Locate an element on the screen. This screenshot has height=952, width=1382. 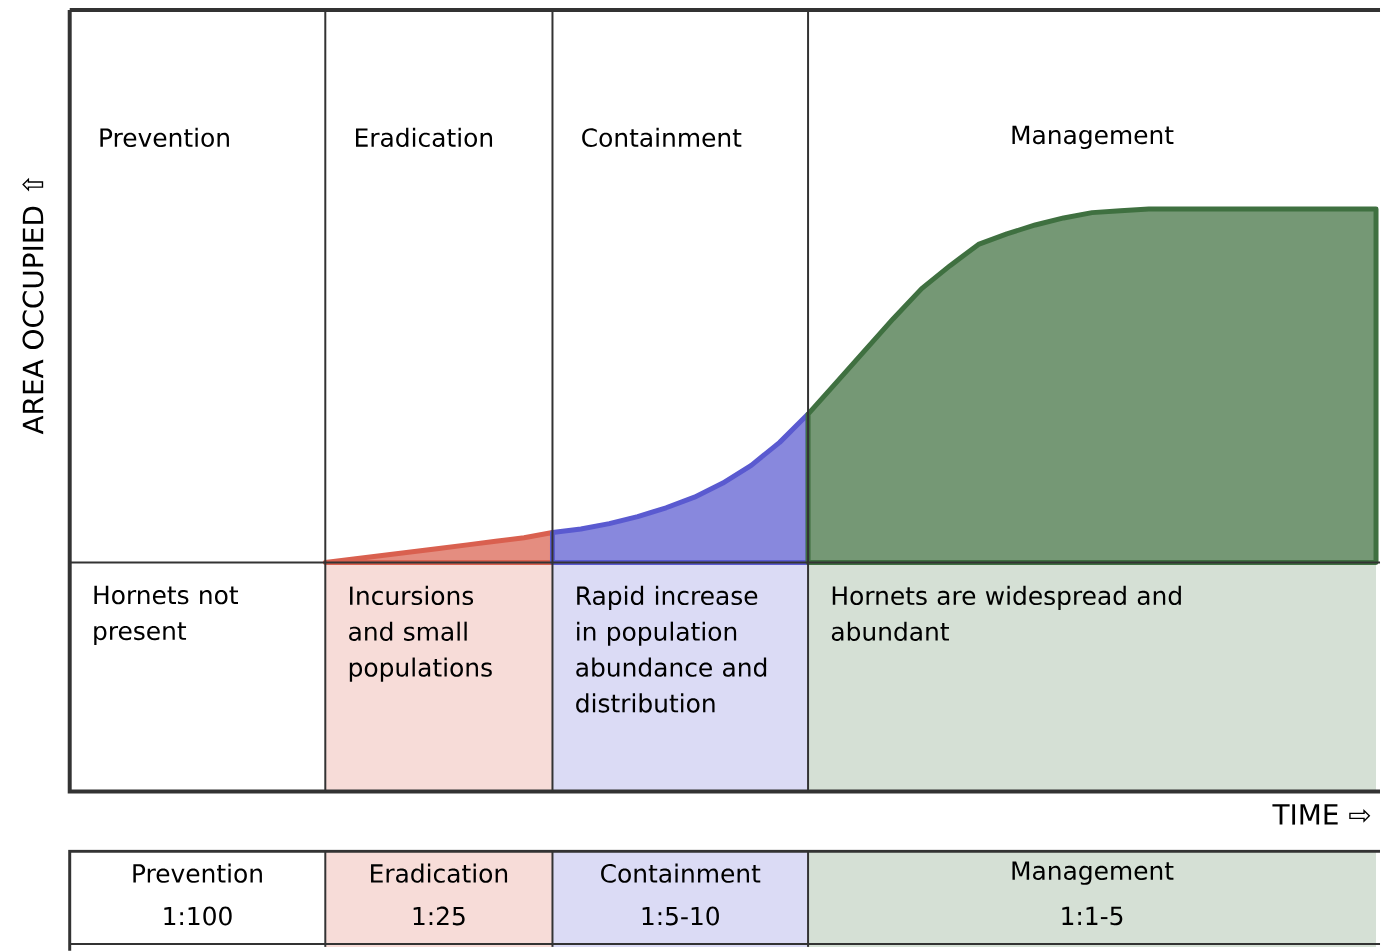
text: 1:5-10 is located at coordinates (680, 916).